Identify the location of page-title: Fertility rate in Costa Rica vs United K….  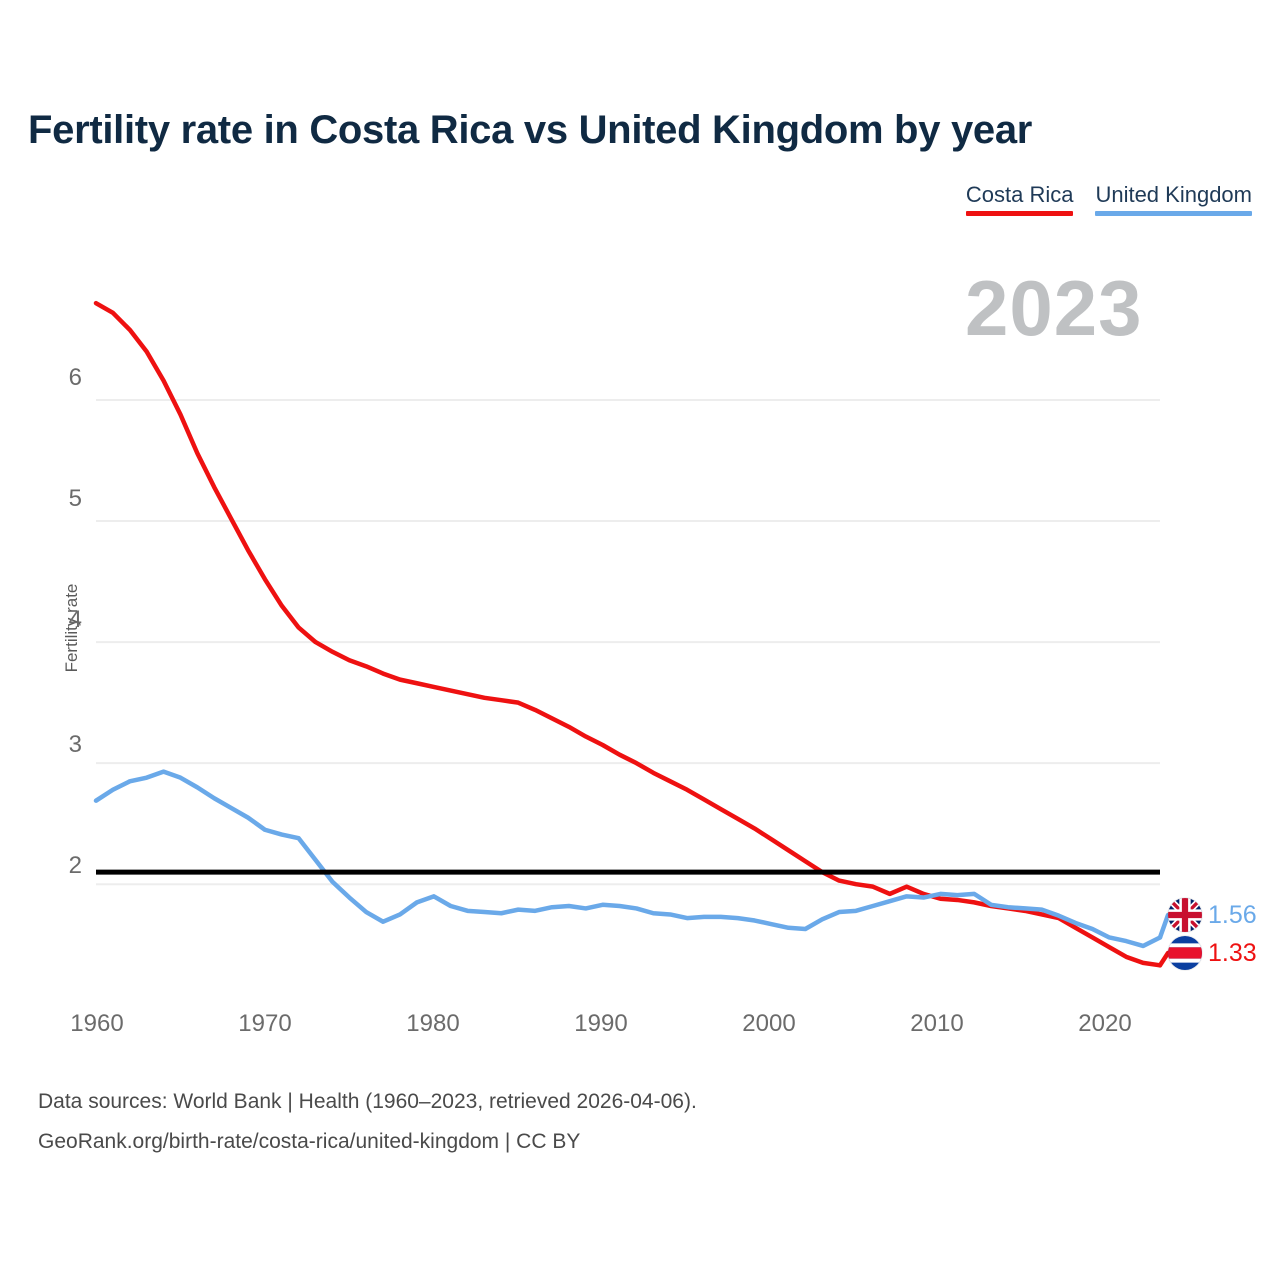
(530, 130).